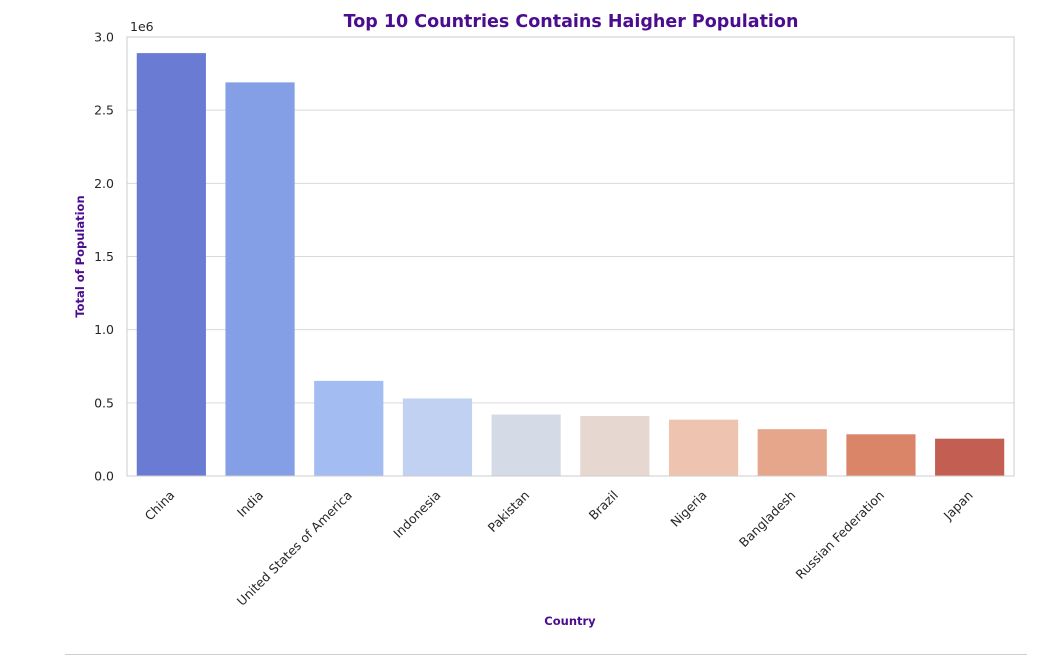 This screenshot has height=656, width=1049. Describe the element at coordinates (970, 457) in the screenshot. I see `bar-japan` at that location.